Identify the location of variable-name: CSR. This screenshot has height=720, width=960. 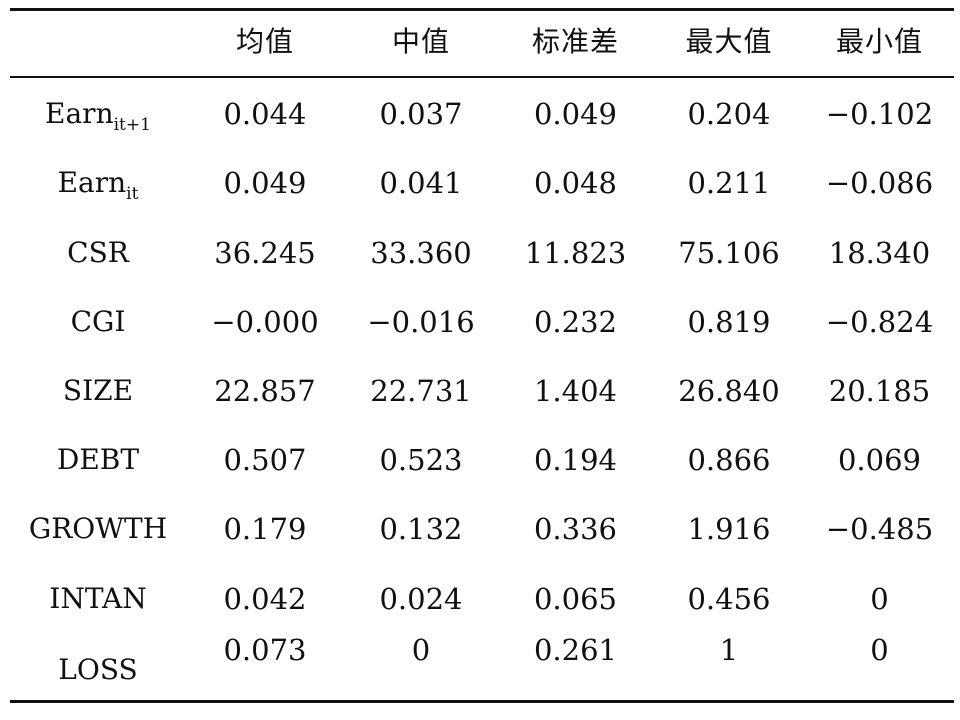
(98, 252).